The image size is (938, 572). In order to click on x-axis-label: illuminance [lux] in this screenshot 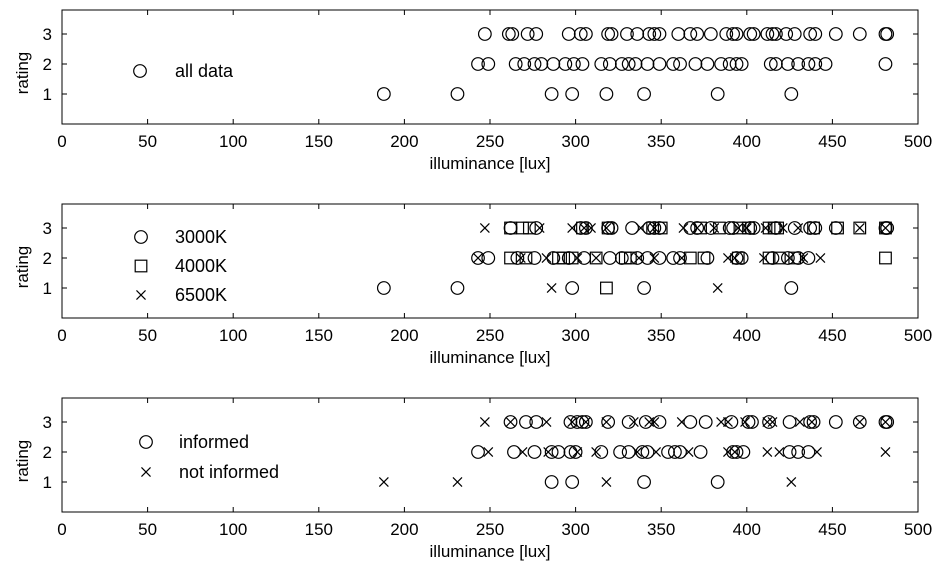, I will do `click(490, 551)`.